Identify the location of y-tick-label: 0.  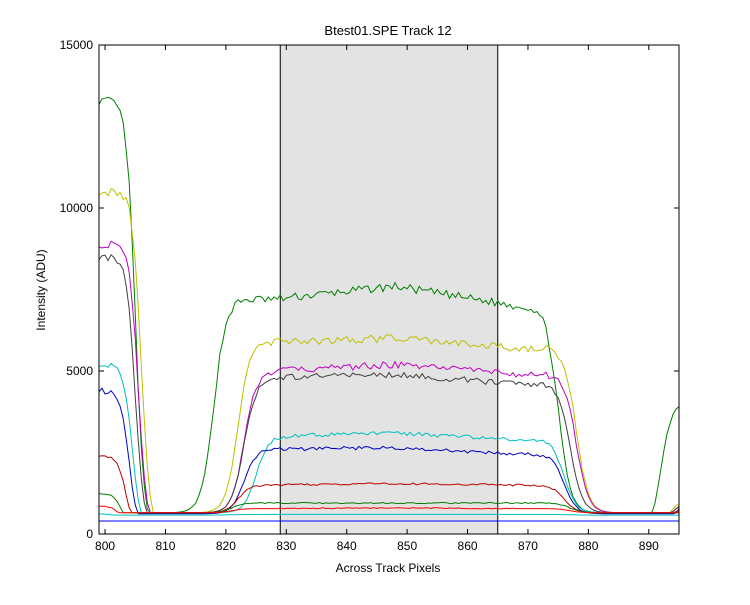
(89, 534).